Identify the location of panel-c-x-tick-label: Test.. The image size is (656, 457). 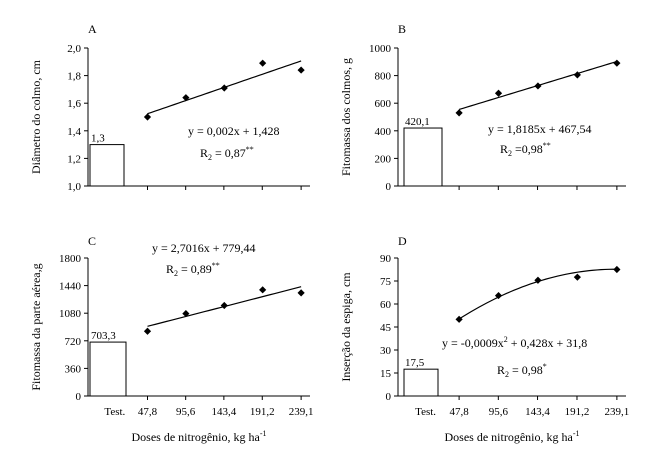
(114, 412).